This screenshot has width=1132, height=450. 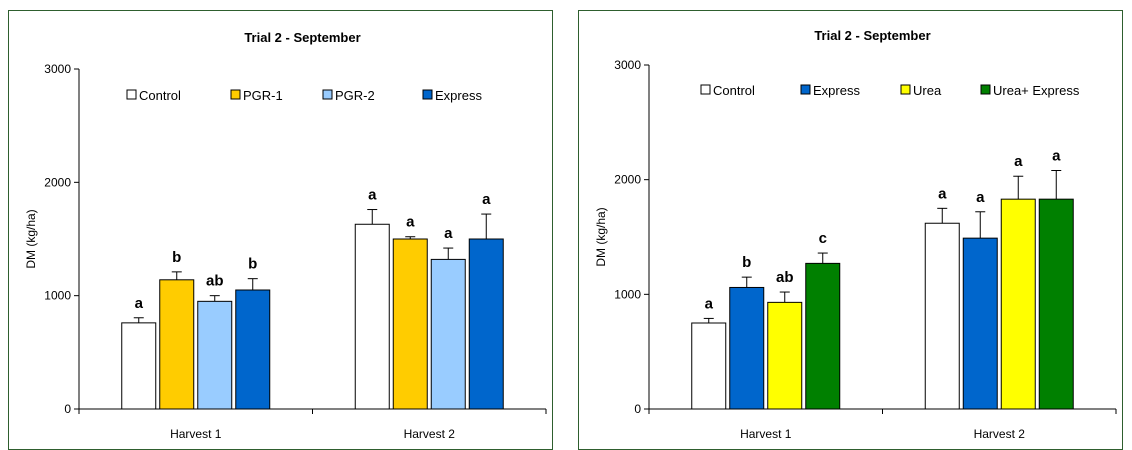 I want to click on significance-label: c, so click(x=823, y=238).